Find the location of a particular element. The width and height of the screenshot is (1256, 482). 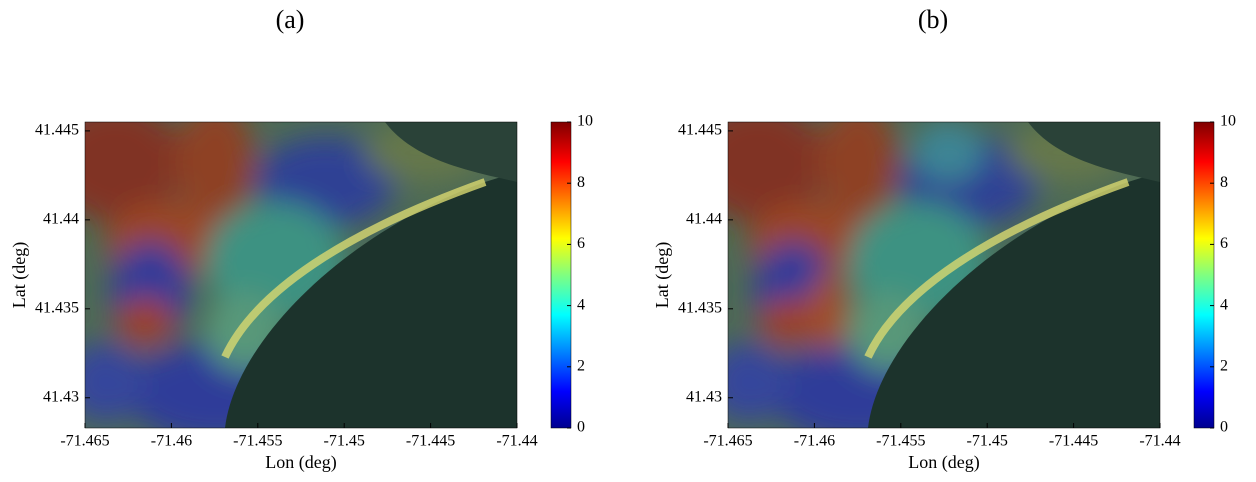

panel-label: (b) is located at coordinates (933, 19).